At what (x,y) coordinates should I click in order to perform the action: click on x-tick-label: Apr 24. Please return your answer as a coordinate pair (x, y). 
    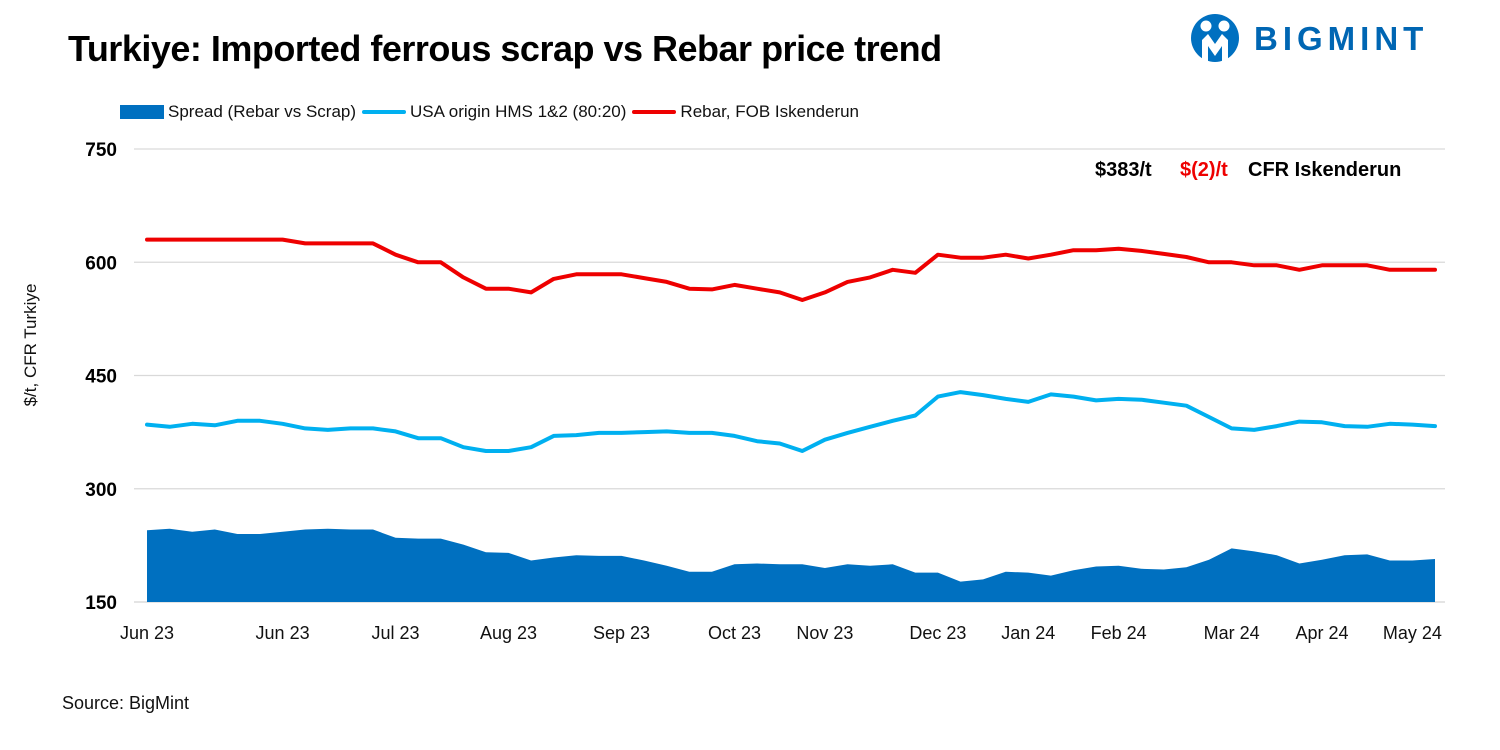
    Looking at the image, I should click on (1321, 633).